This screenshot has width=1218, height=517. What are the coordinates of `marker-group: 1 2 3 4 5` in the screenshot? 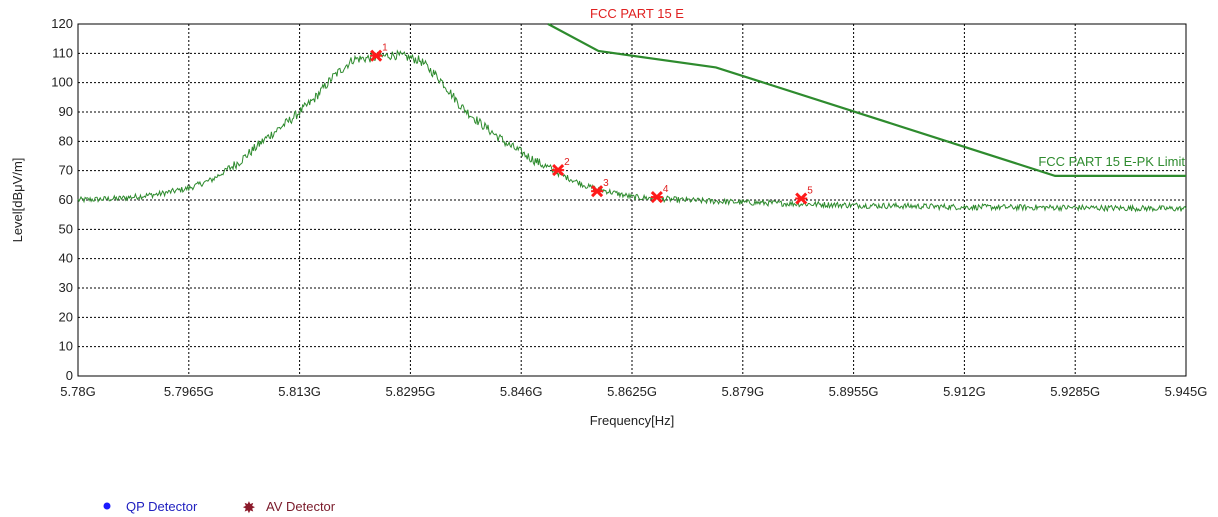 It's located at (591, 124).